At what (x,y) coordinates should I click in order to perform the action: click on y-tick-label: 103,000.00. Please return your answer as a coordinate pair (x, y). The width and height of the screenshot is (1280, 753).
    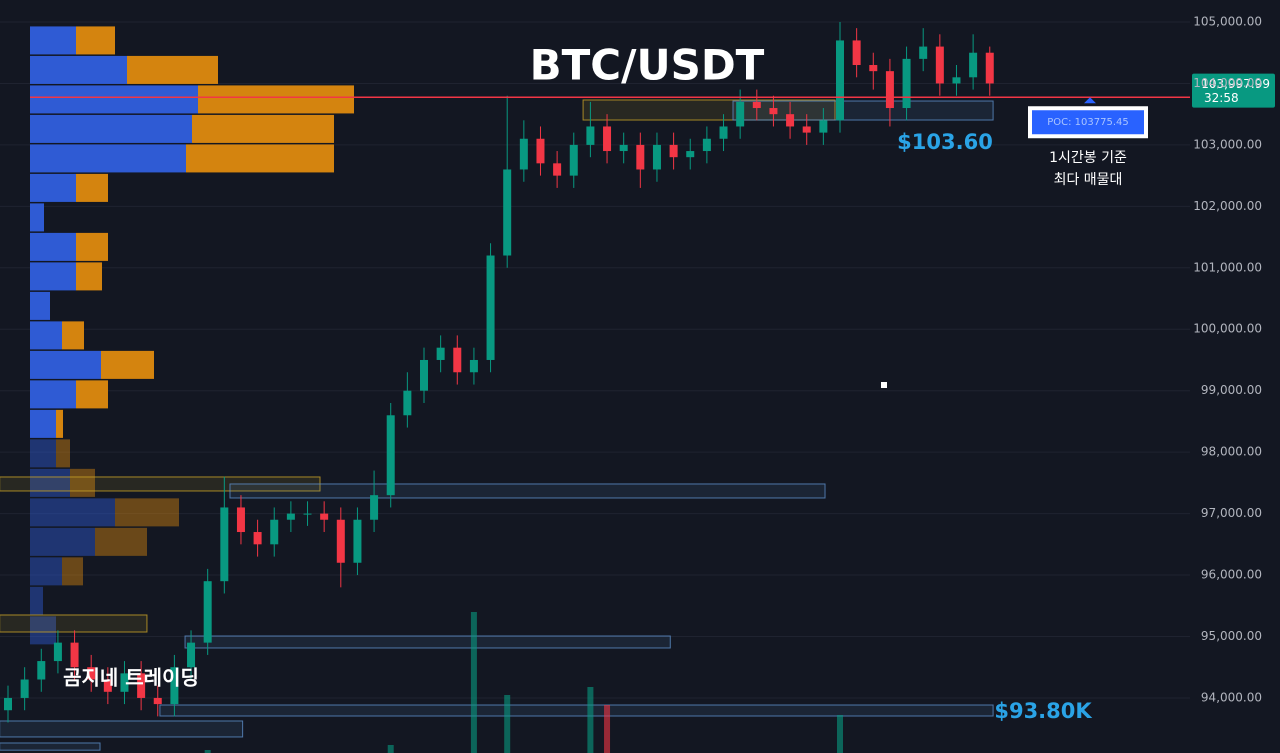
    Looking at the image, I should click on (1227, 144).